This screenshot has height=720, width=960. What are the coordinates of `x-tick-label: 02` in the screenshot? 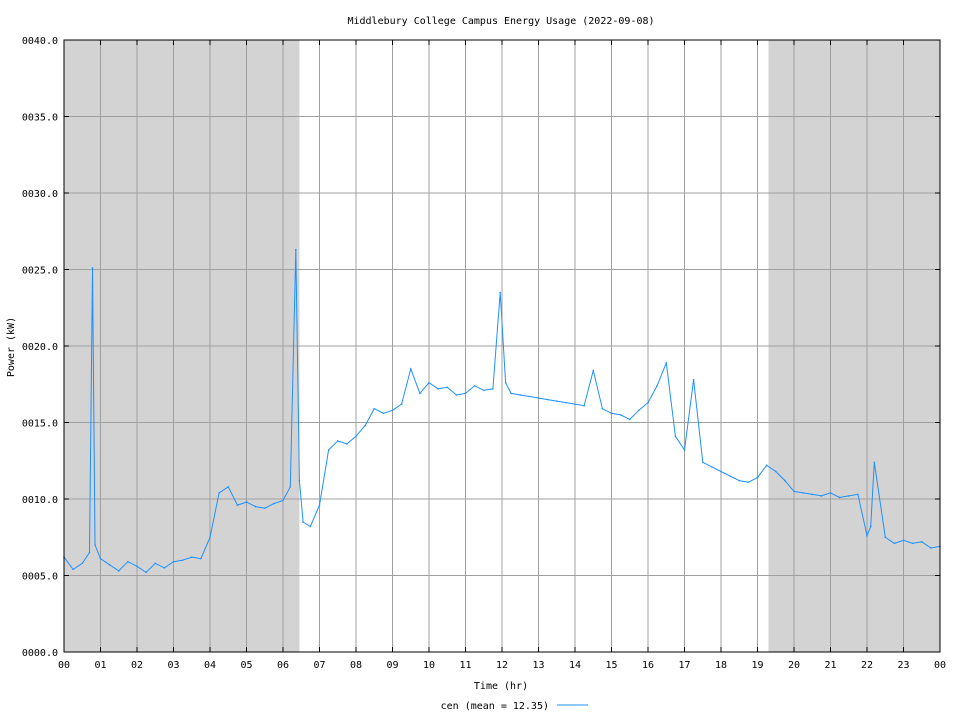 It's located at (137, 665).